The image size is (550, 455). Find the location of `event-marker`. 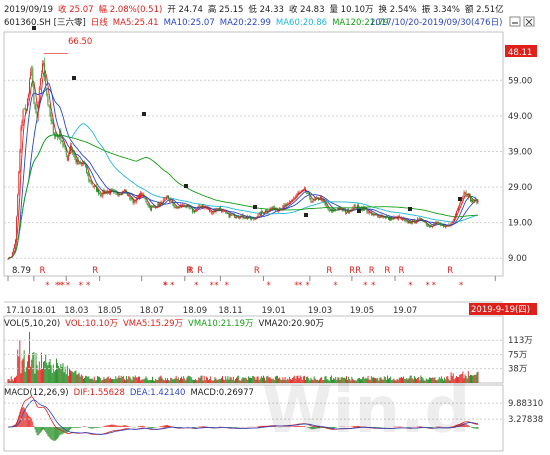

event-marker is located at coordinates (34, 28).